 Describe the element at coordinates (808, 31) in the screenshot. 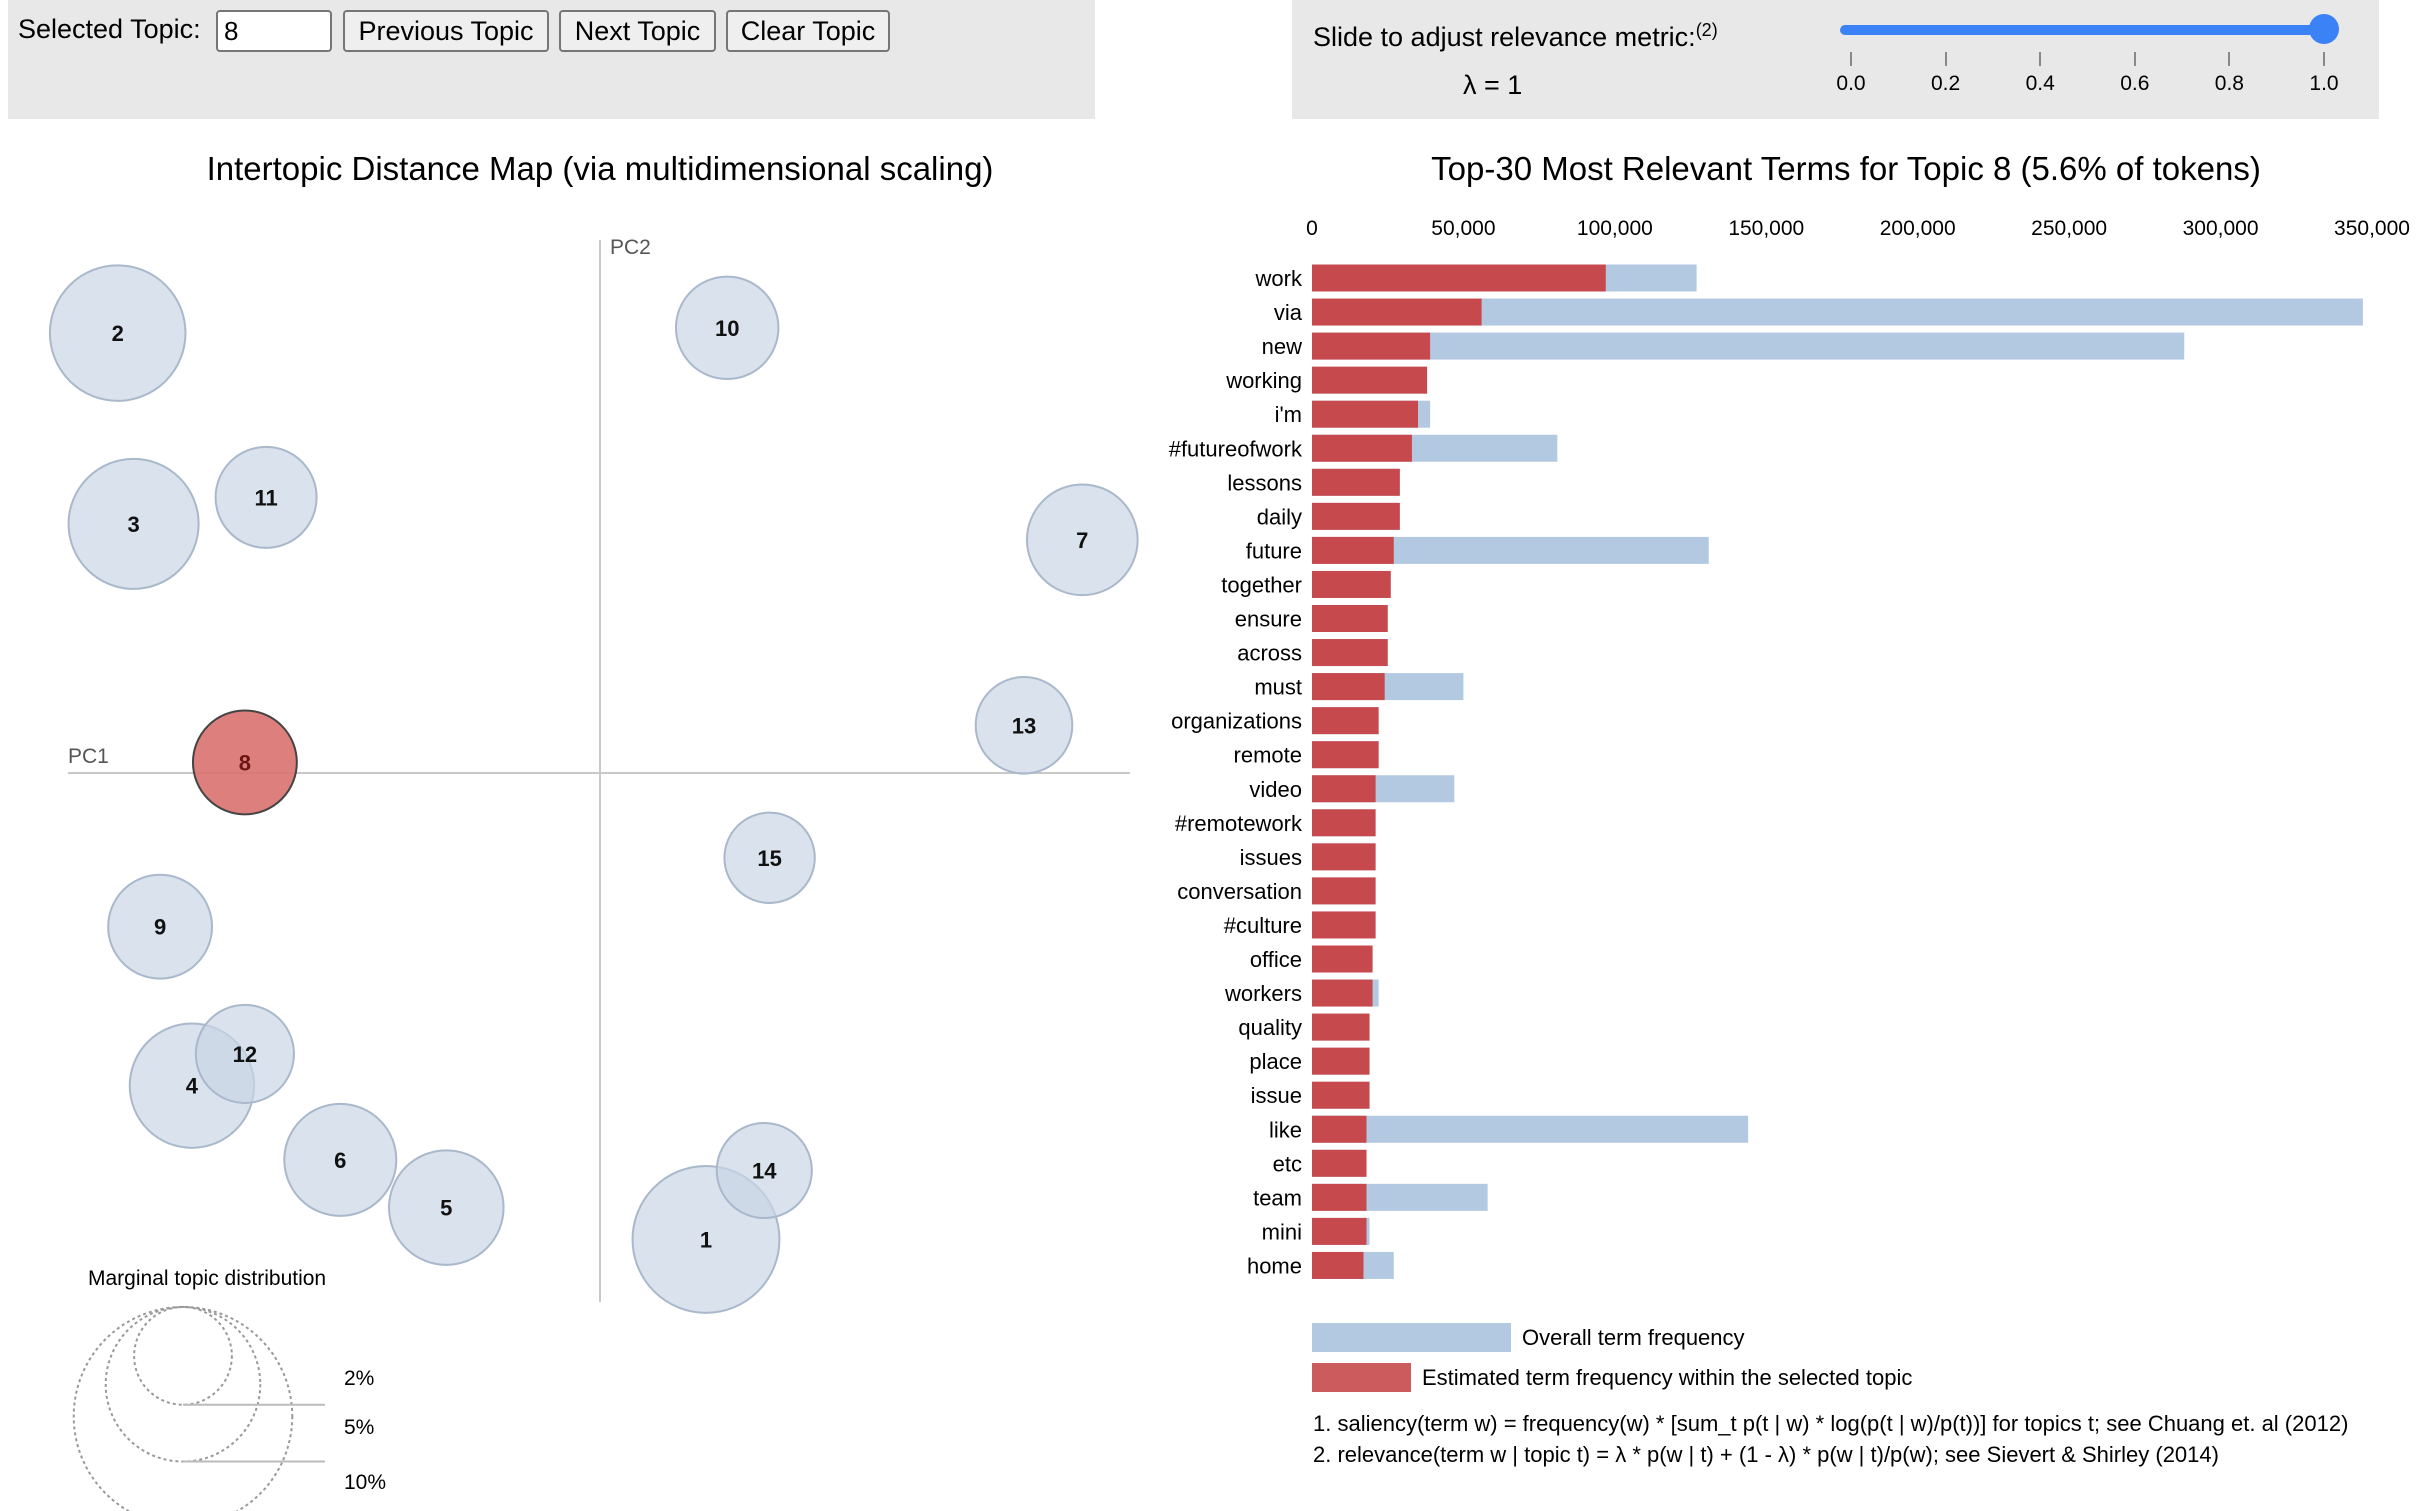

I see `clear-topic-button: Clear Topic` at that location.